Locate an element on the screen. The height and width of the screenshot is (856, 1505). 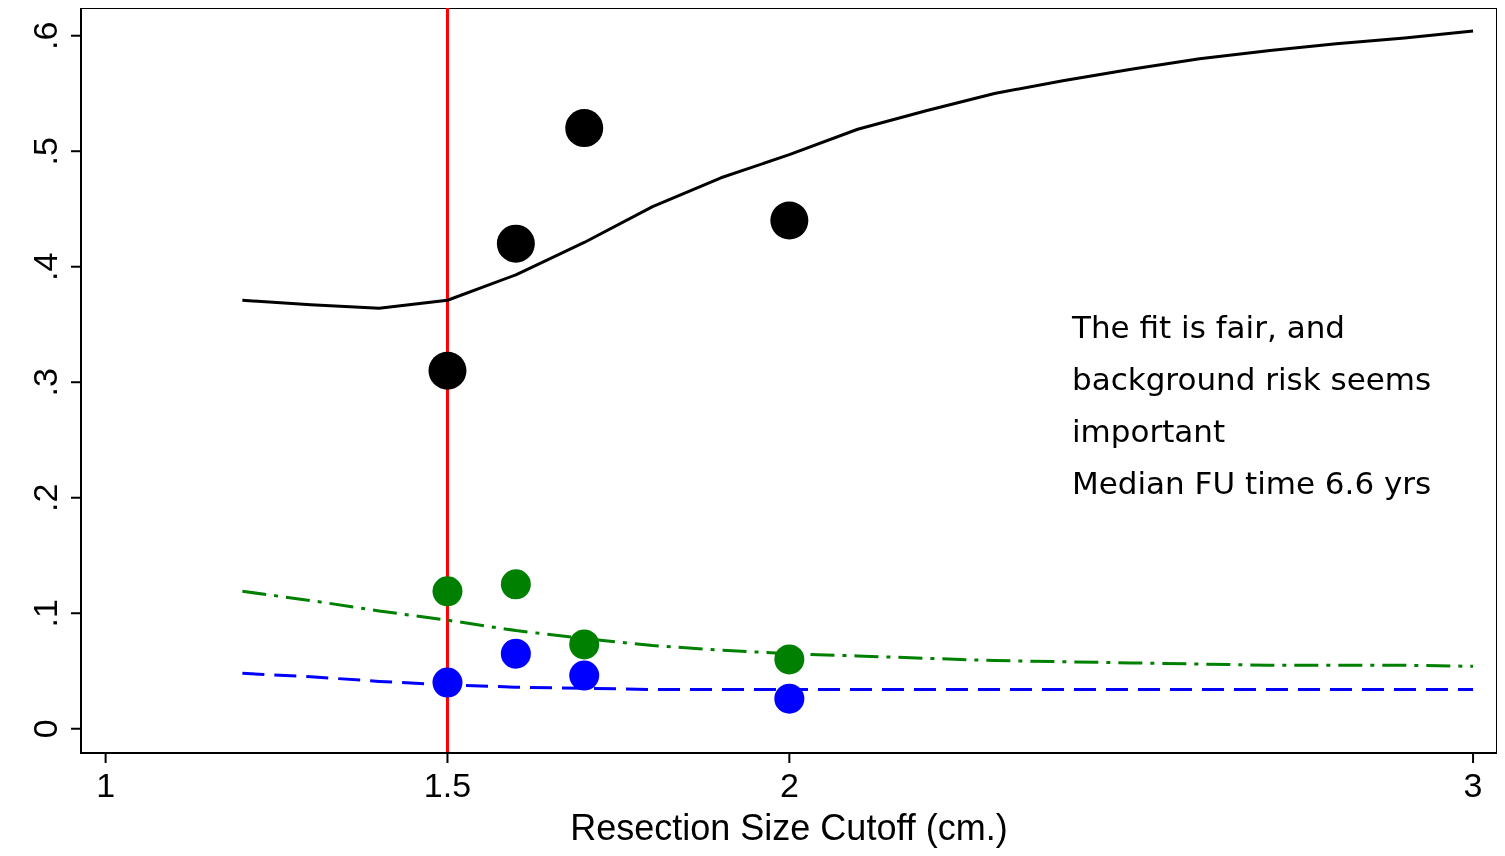
y-tick-label: .3 is located at coordinates (45, 382).